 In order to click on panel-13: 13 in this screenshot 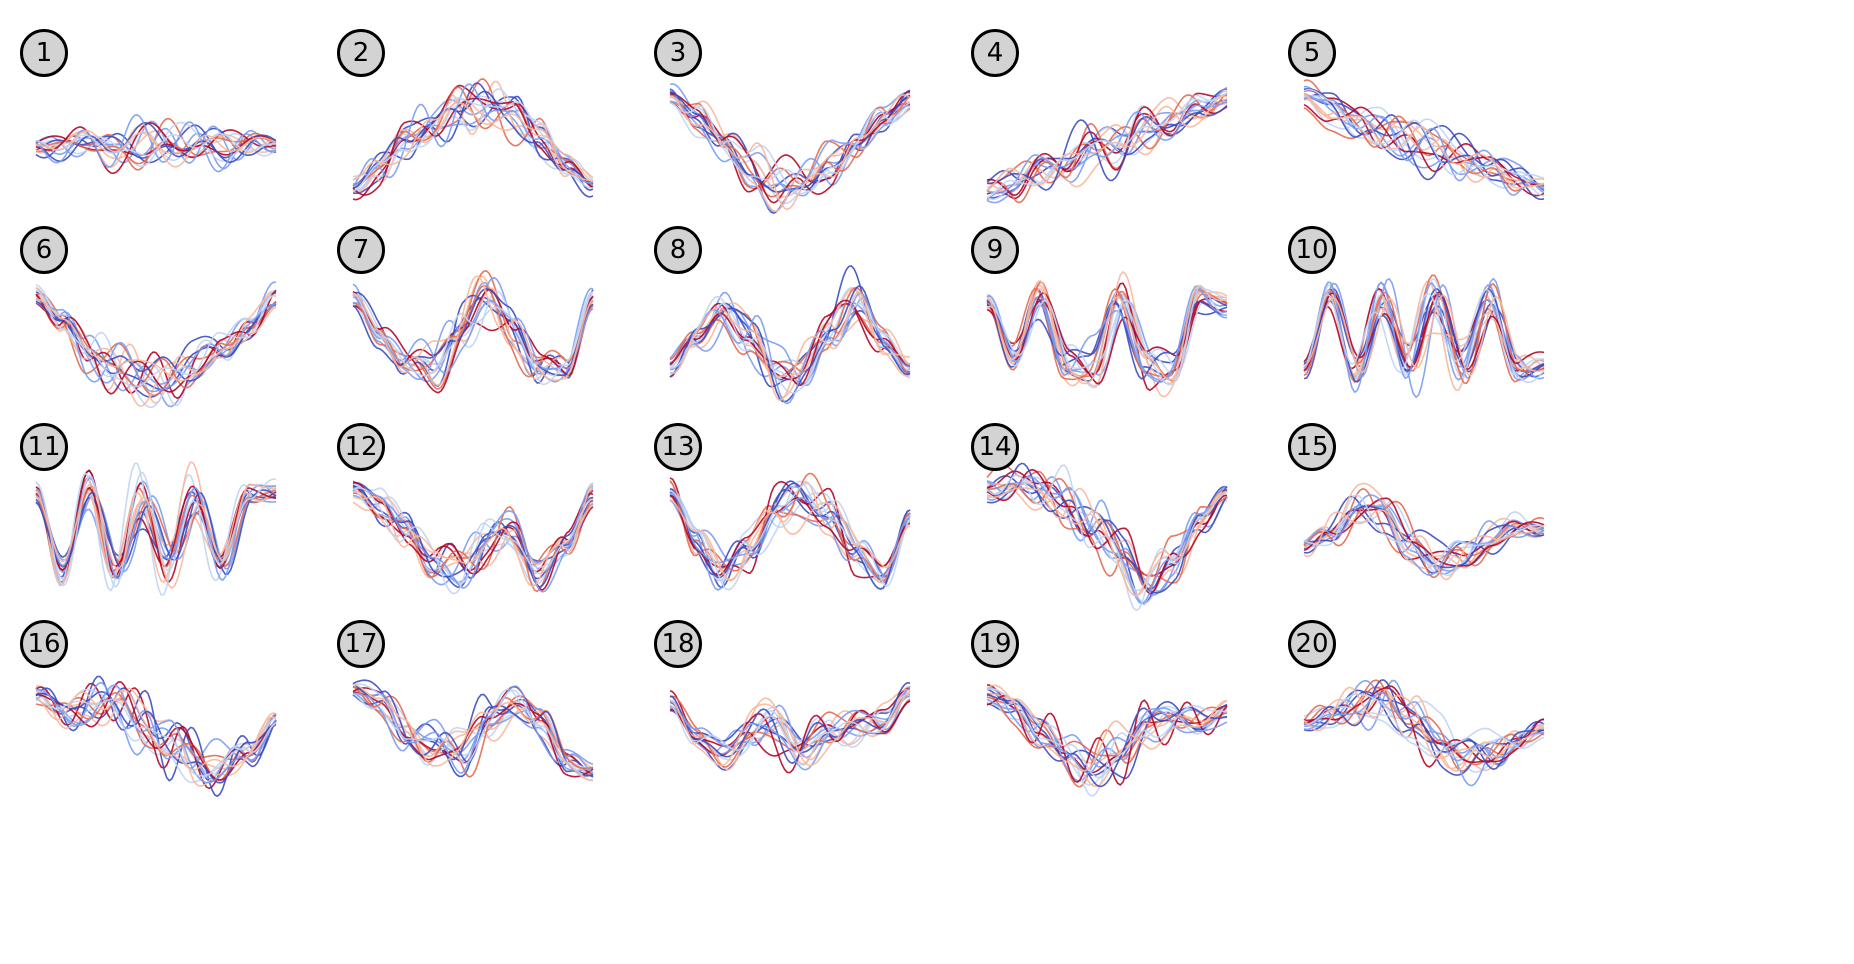, I will do `click(822, 534)`.